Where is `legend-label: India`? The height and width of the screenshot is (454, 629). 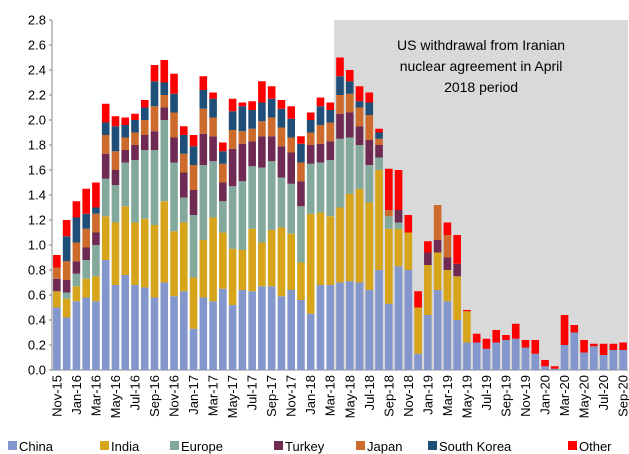 legend-label: India is located at coordinates (125, 446).